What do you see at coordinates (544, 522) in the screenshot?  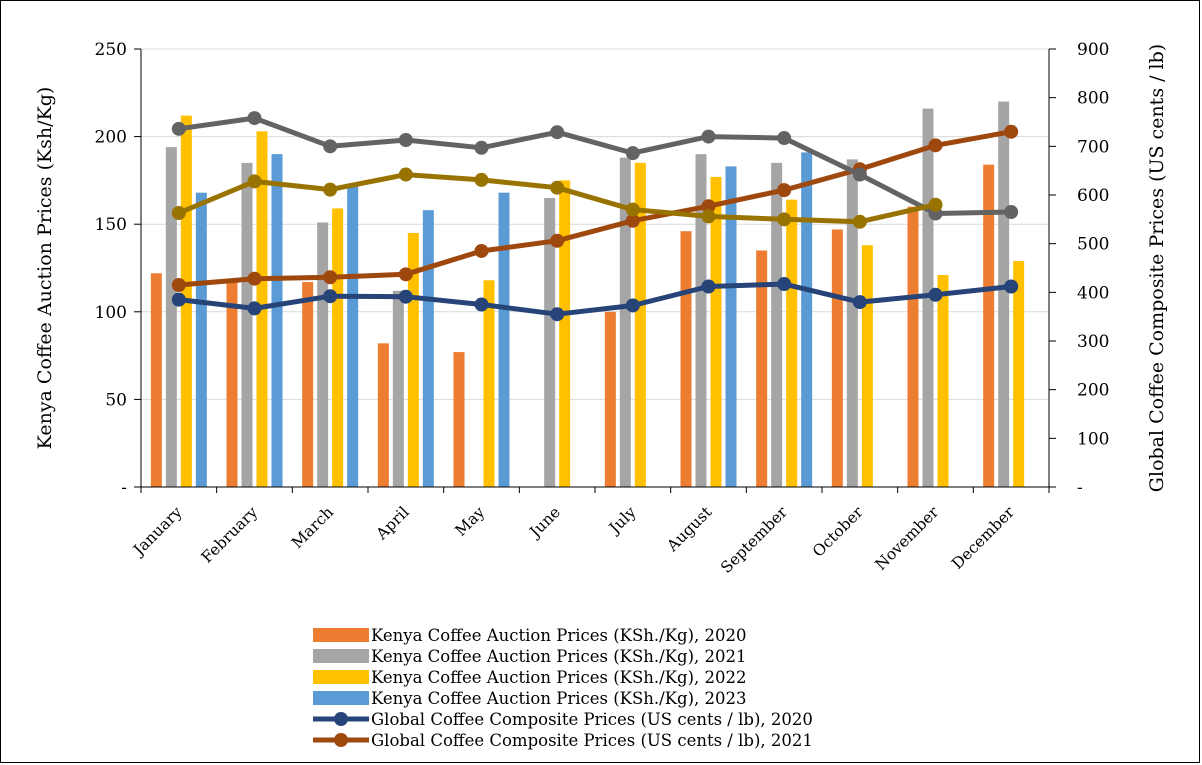 I see `category-label: June` at bounding box center [544, 522].